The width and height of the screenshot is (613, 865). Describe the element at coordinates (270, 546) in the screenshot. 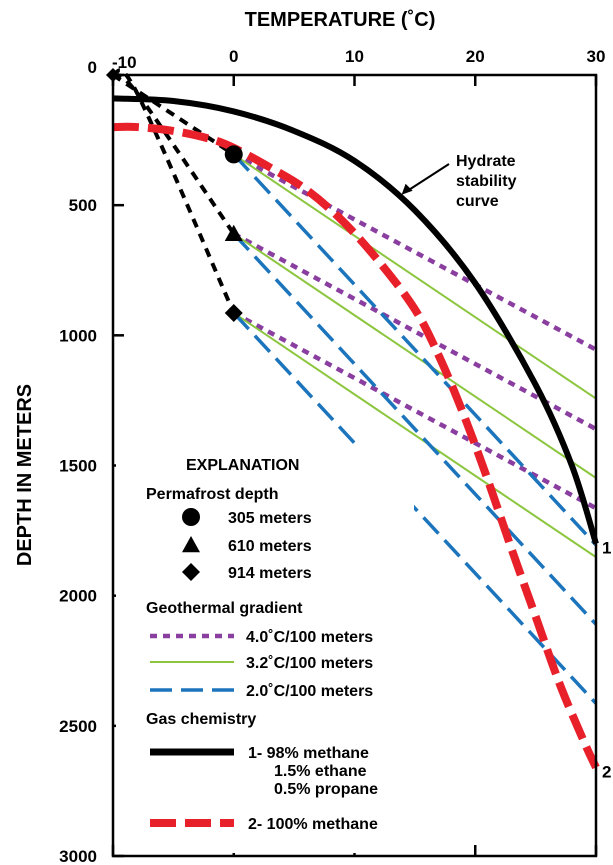

I see `legend-label-permafrost-1: 610 meters` at that location.